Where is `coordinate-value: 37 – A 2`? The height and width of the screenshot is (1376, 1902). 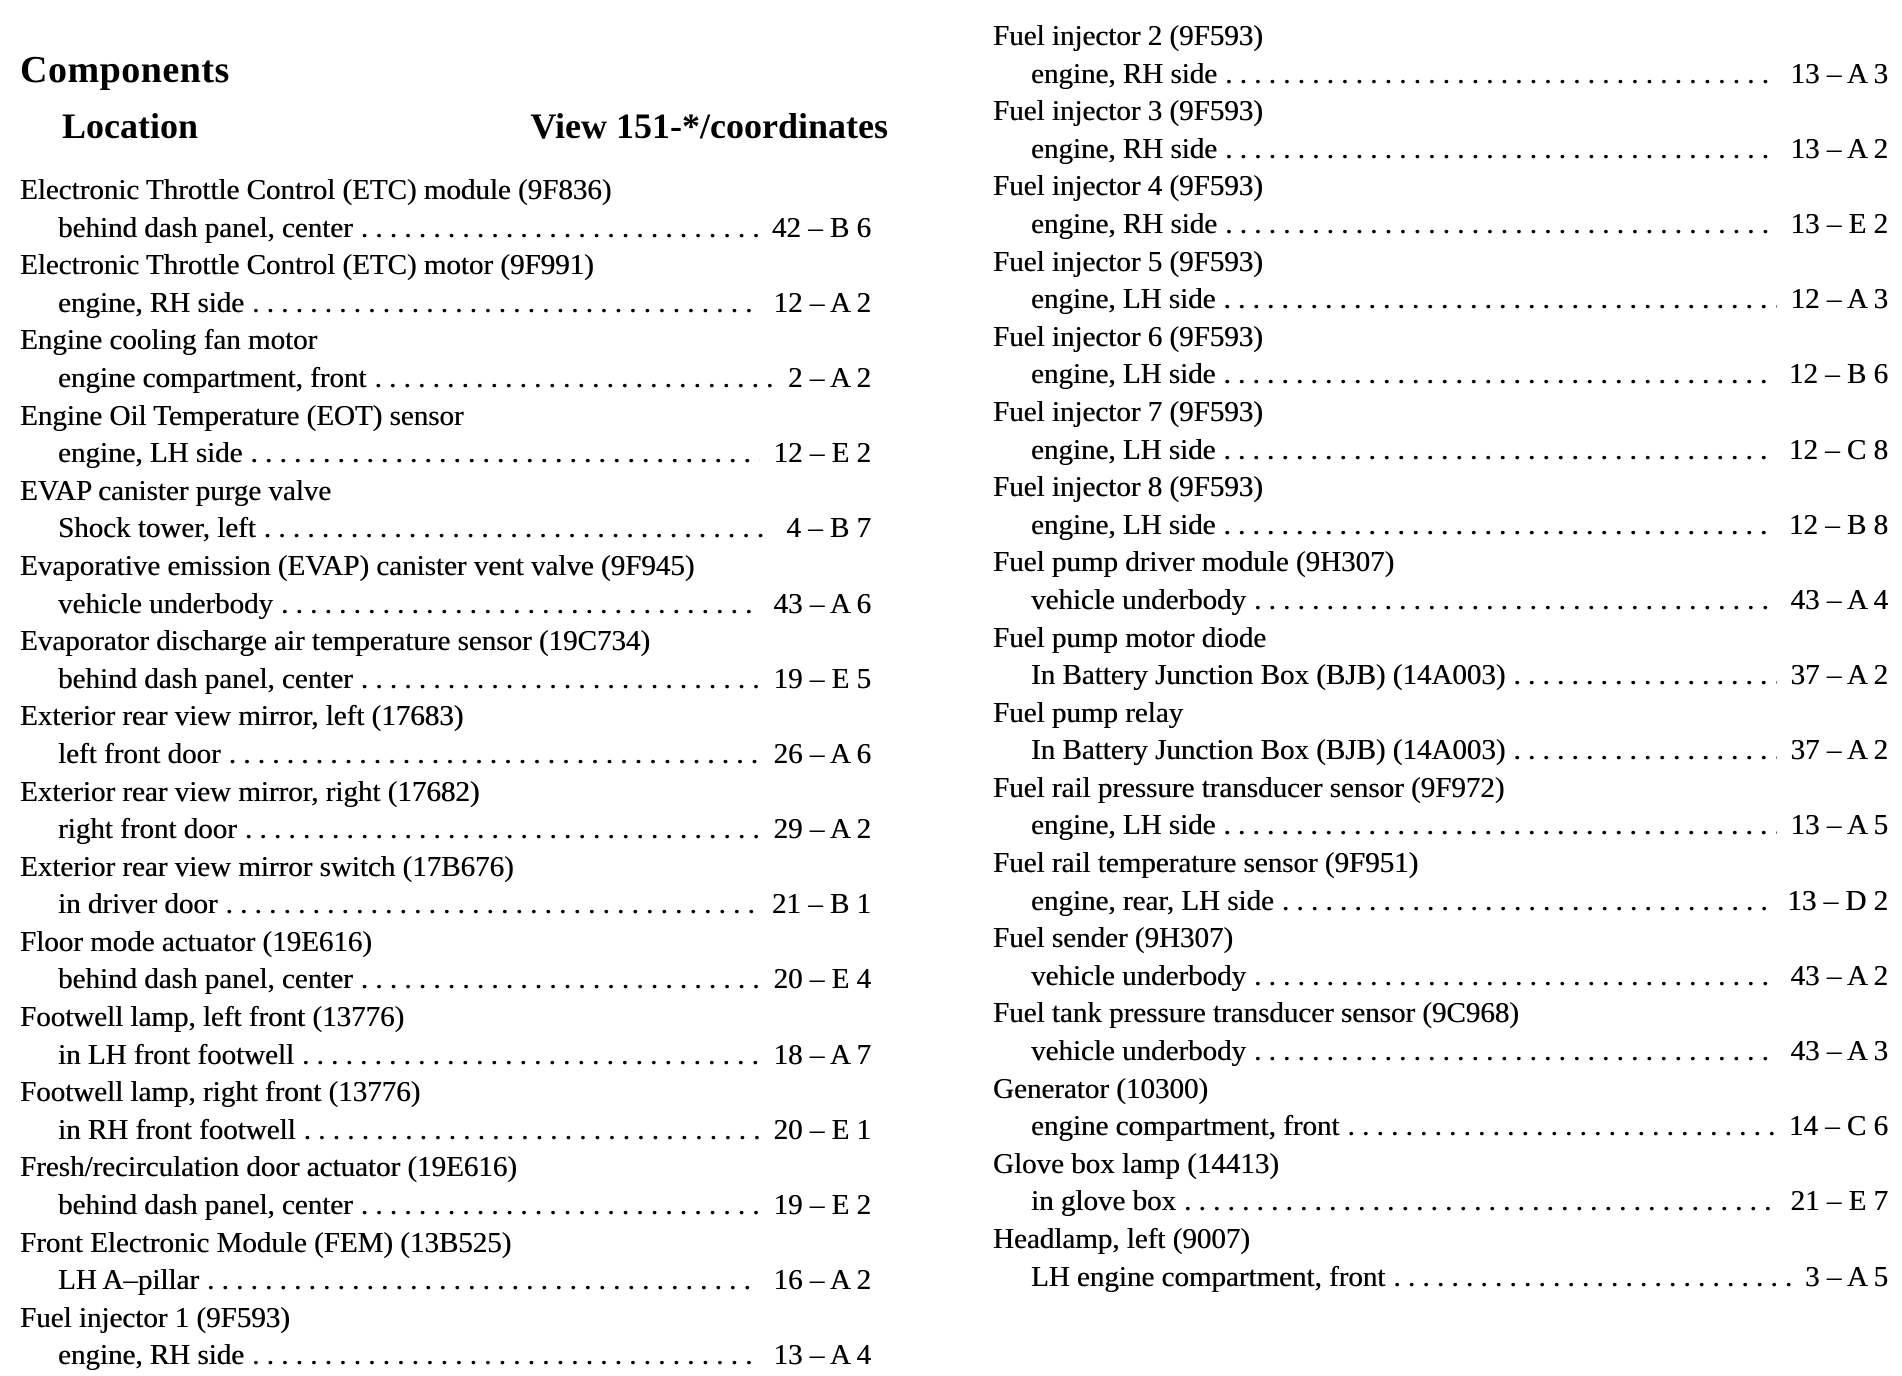
coordinate-value: 37 – A 2 is located at coordinates (1839, 750).